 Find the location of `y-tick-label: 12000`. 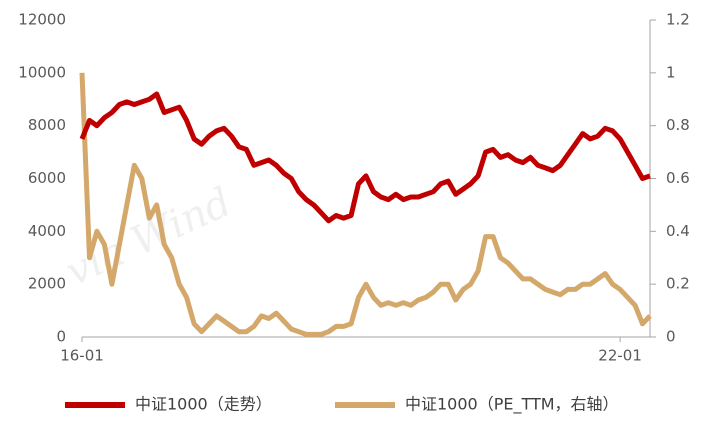

y-tick-label: 12000 is located at coordinates (42, 20).